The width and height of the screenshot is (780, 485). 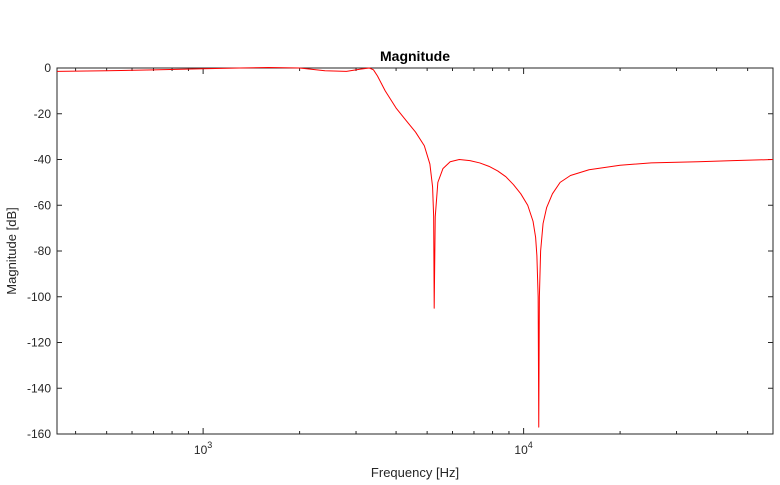 I want to click on chart-title: Magnitude, so click(x=415, y=56).